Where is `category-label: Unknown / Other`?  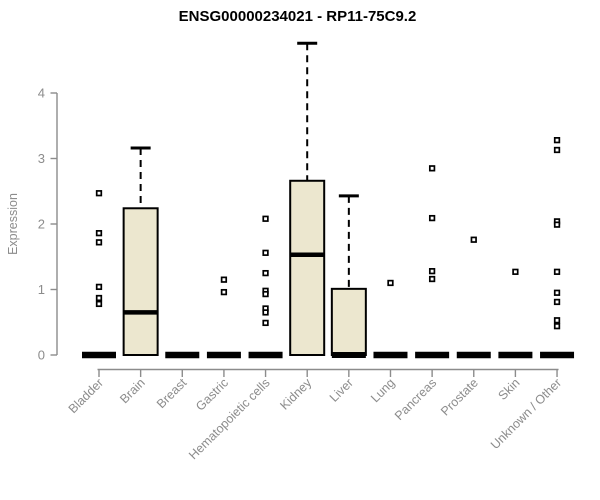
category-label: Unknown / Other is located at coordinates (526, 414).